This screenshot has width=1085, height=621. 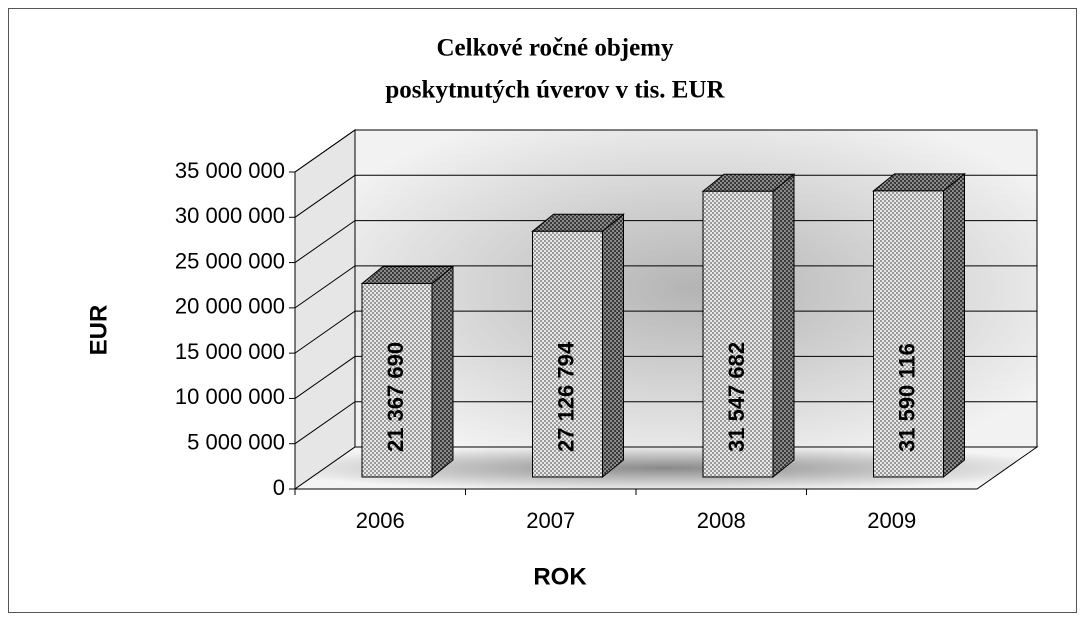 What do you see at coordinates (560, 576) in the screenshot?
I see `x-axis-label: ROK` at bounding box center [560, 576].